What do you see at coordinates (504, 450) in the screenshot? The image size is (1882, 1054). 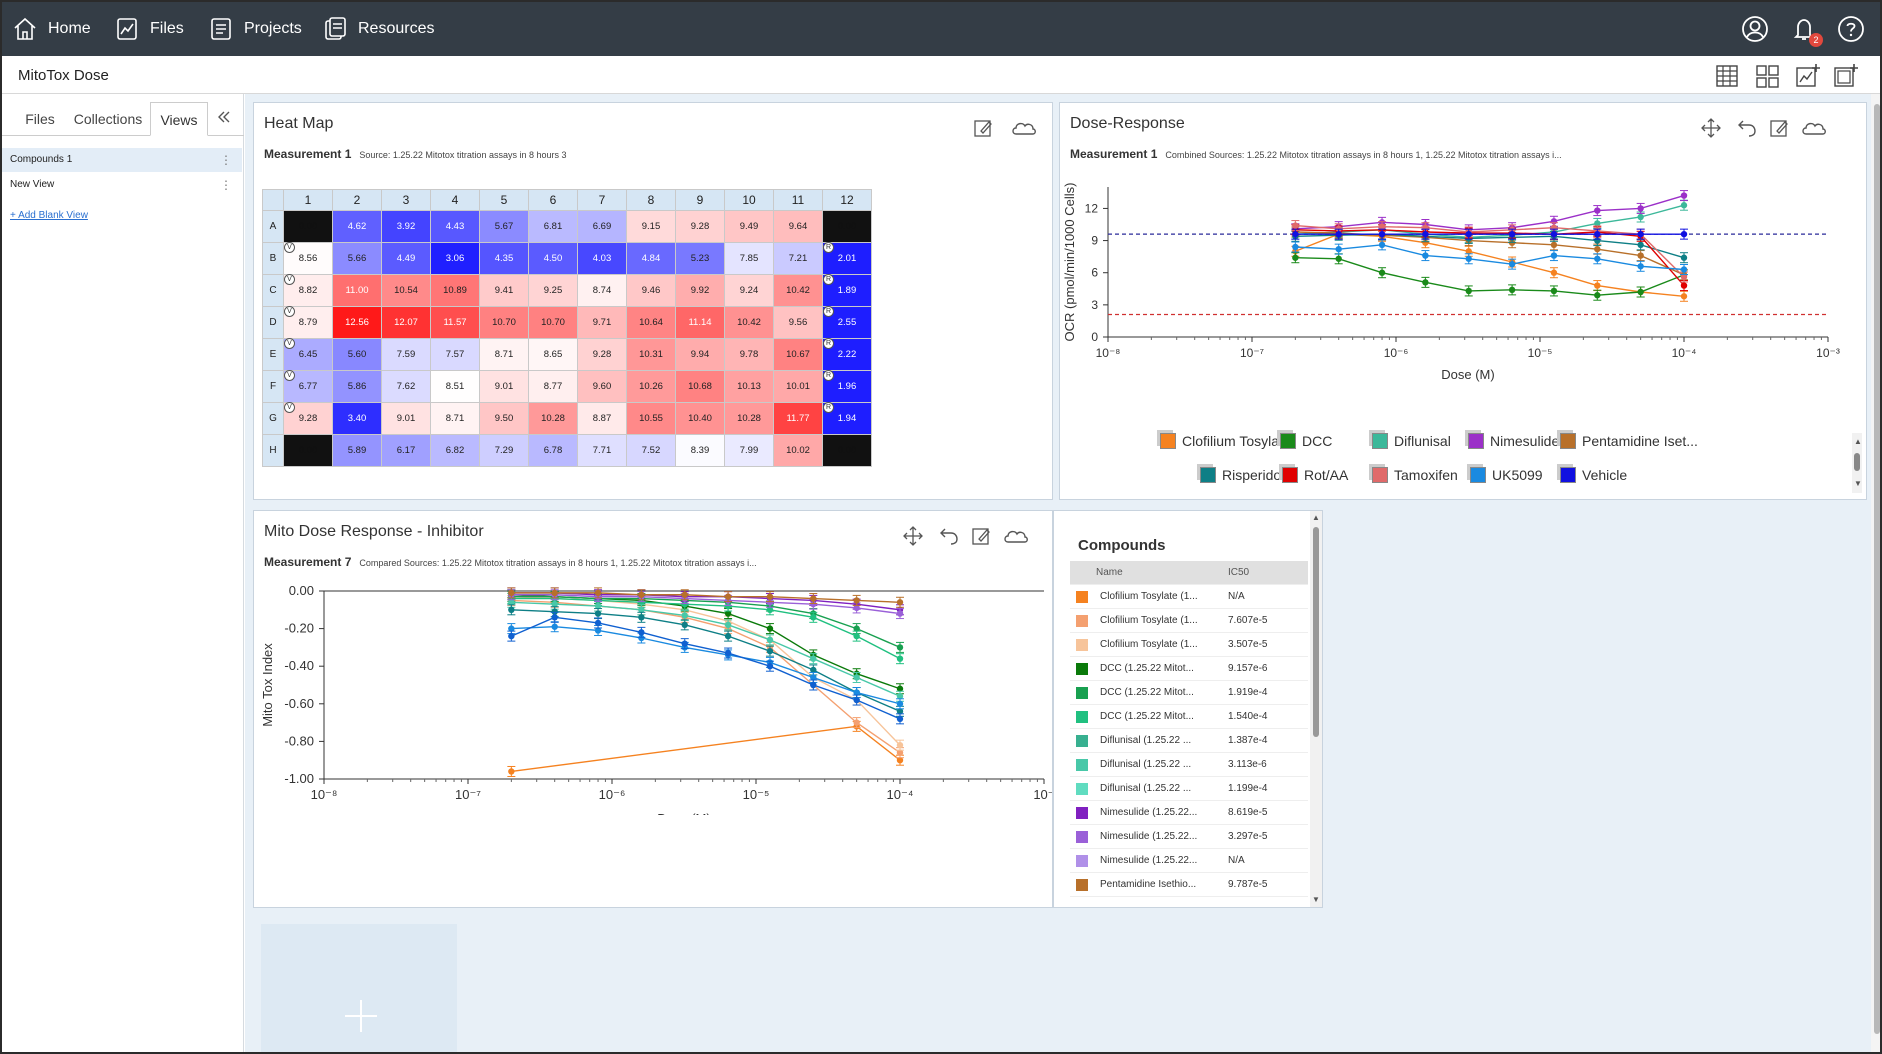 I see `heatmap-cell: 7.29` at bounding box center [504, 450].